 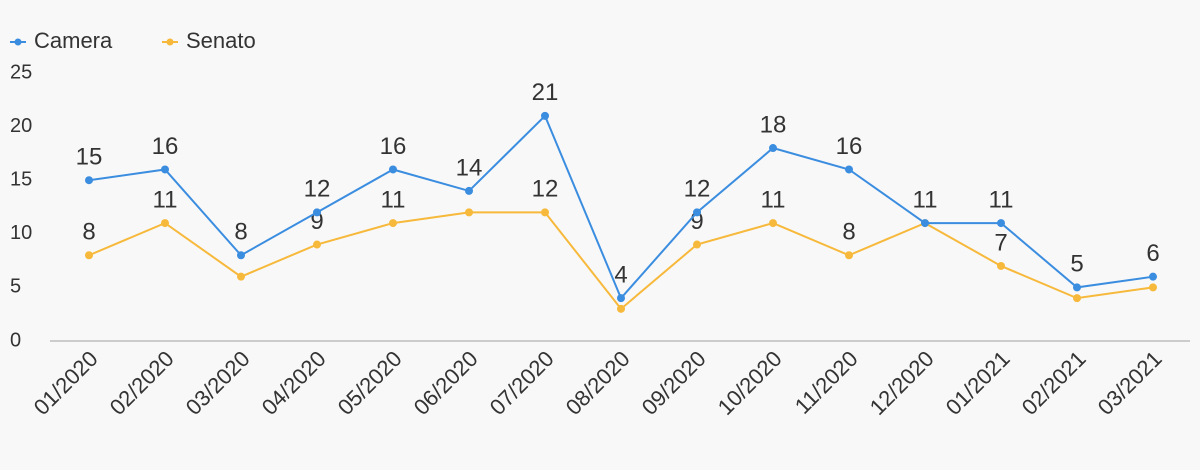 I want to click on y-tick-label: 25, so click(x=21, y=72).